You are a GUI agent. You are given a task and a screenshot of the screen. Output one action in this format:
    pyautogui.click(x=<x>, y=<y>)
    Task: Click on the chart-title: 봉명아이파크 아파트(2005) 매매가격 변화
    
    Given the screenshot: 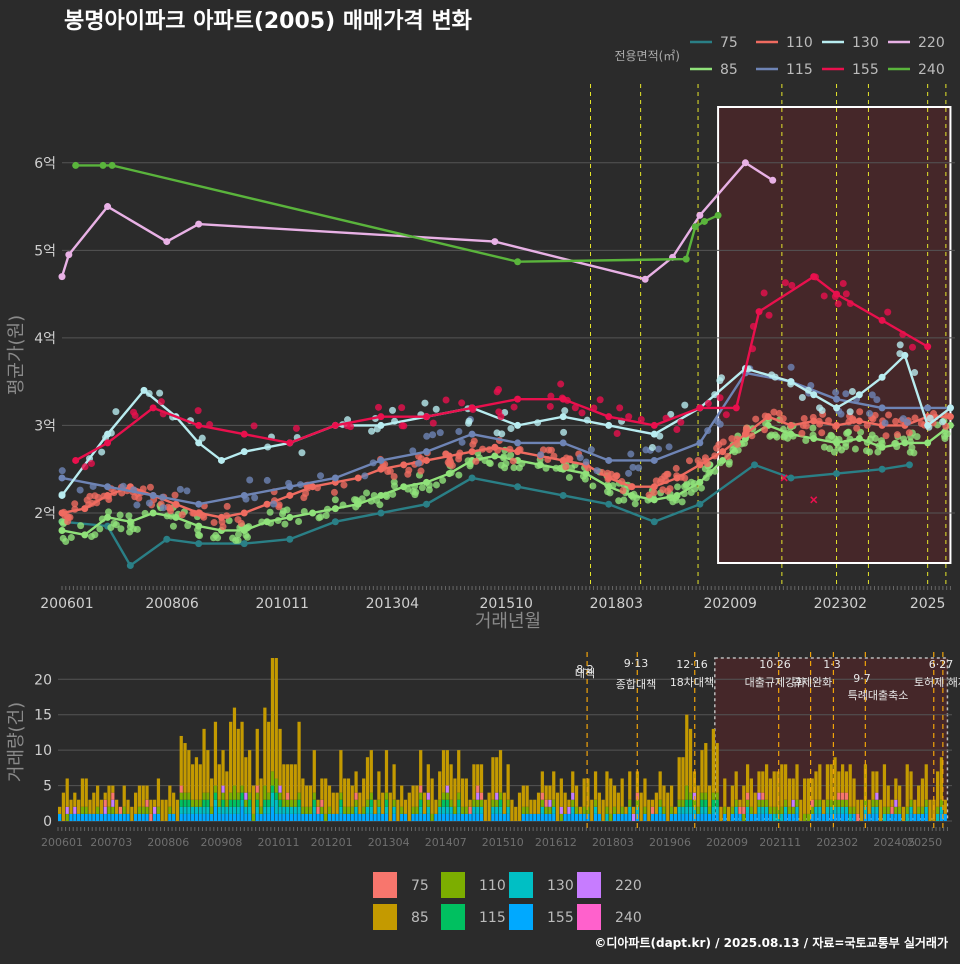 What is the action you would take?
    pyautogui.click(x=268, y=21)
    